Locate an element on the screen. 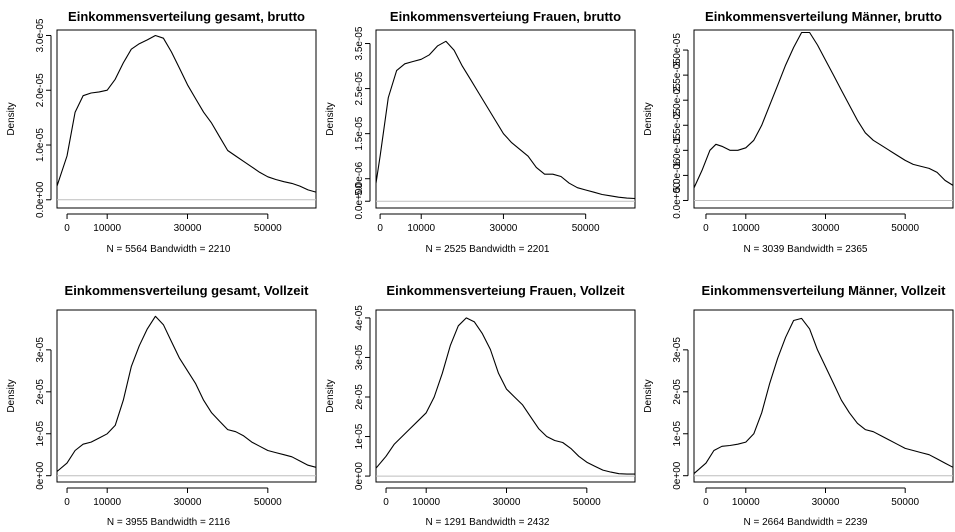  panel-title: Einkommensverteilung gesamt, Vollzeit is located at coordinates (187, 290).